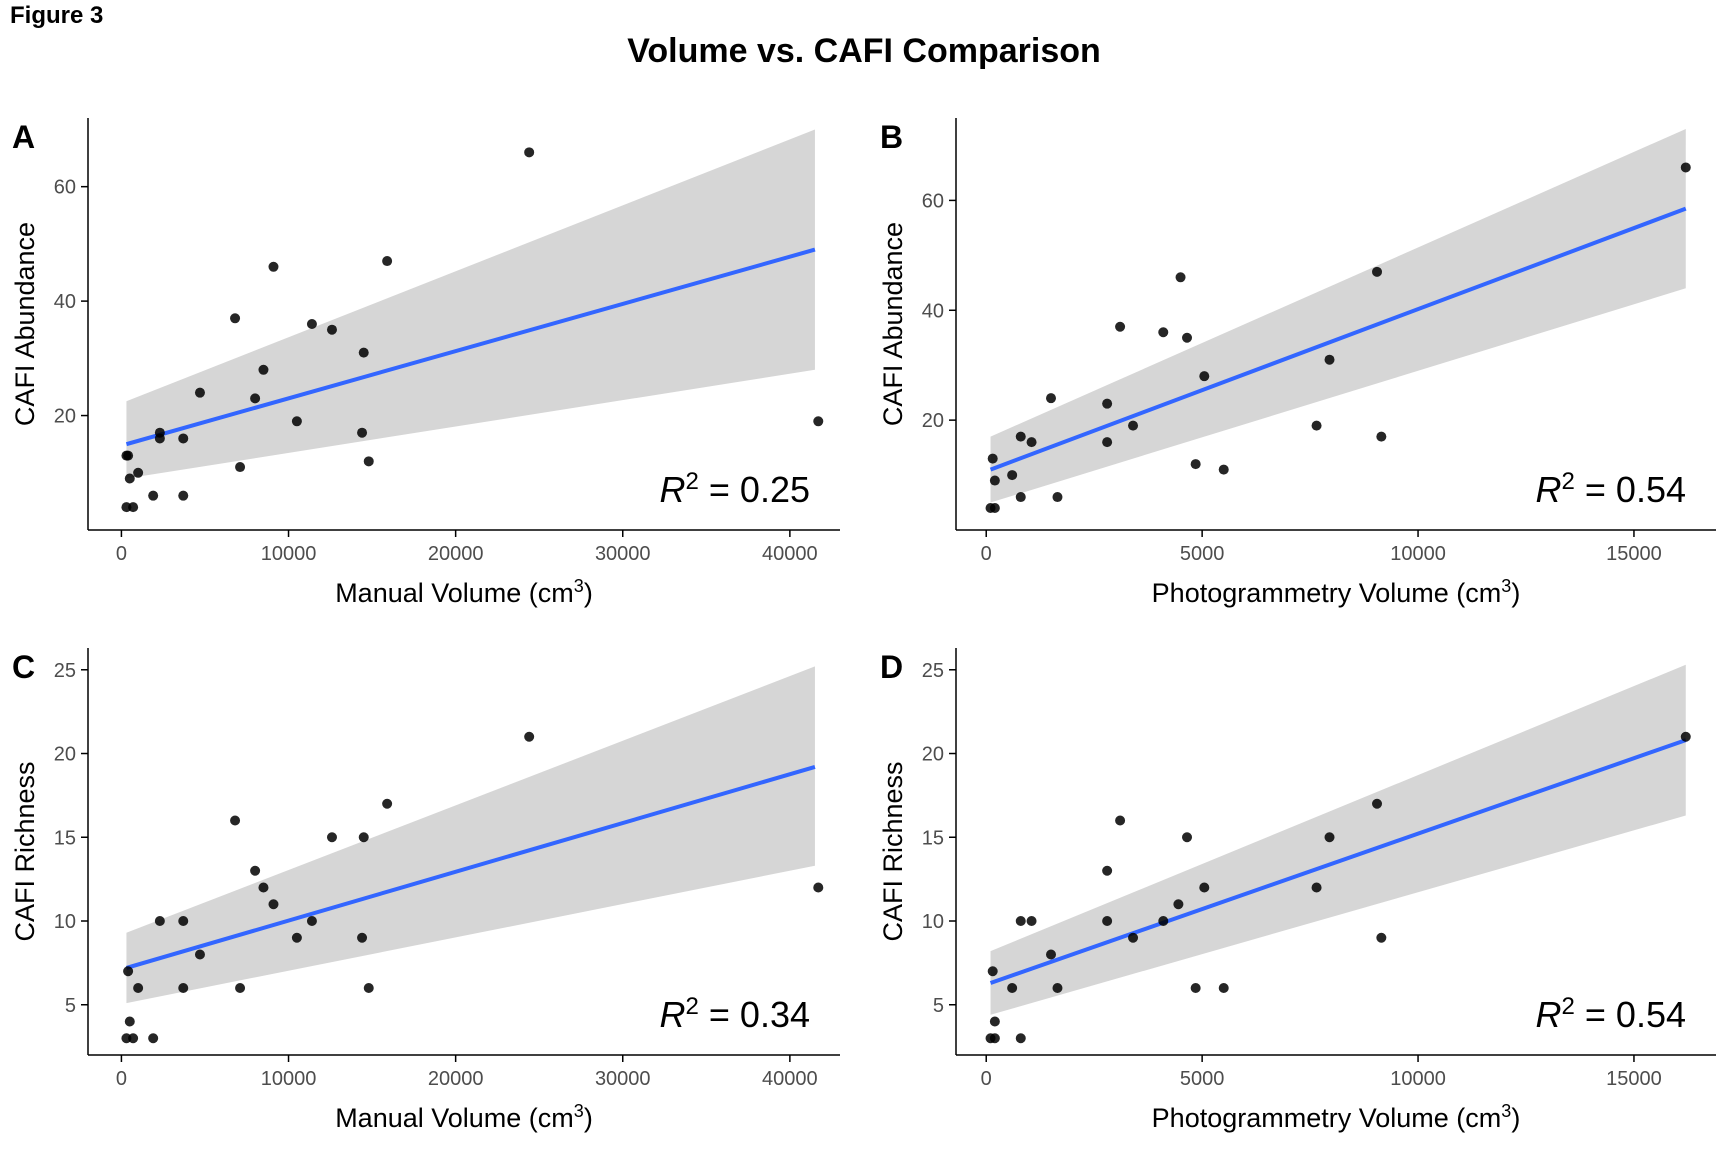 This screenshot has width=1728, height=1152. Describe the element at coordinates (938, 1006) in the screenshot. I see `y-tick-label: 5` at that location.